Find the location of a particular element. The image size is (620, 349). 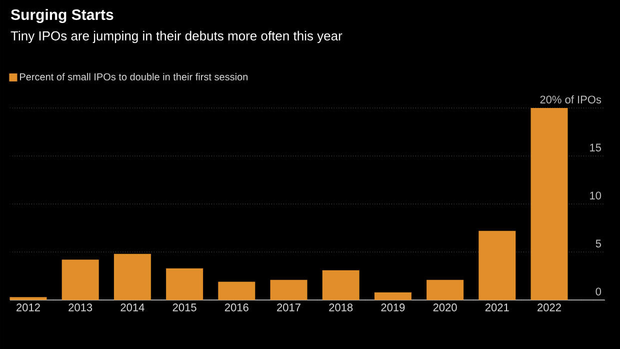

x-tick-label: 2019 is located at coordinates (393, 308).